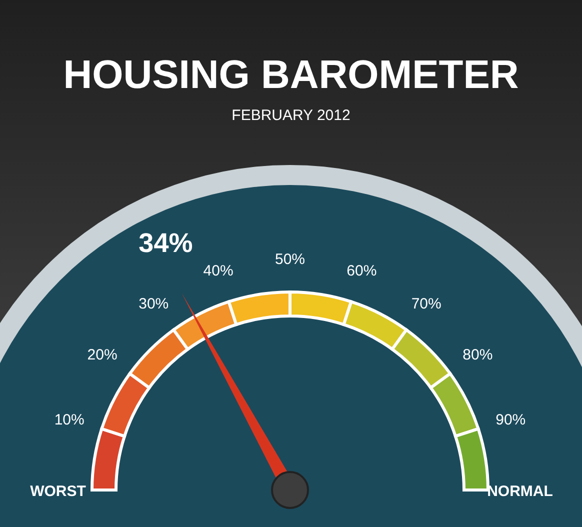 This screenshot has width=582, height=527. Describe the element at coordinates (102, 355) in the screenshot. I see `text: 20%` at that location.